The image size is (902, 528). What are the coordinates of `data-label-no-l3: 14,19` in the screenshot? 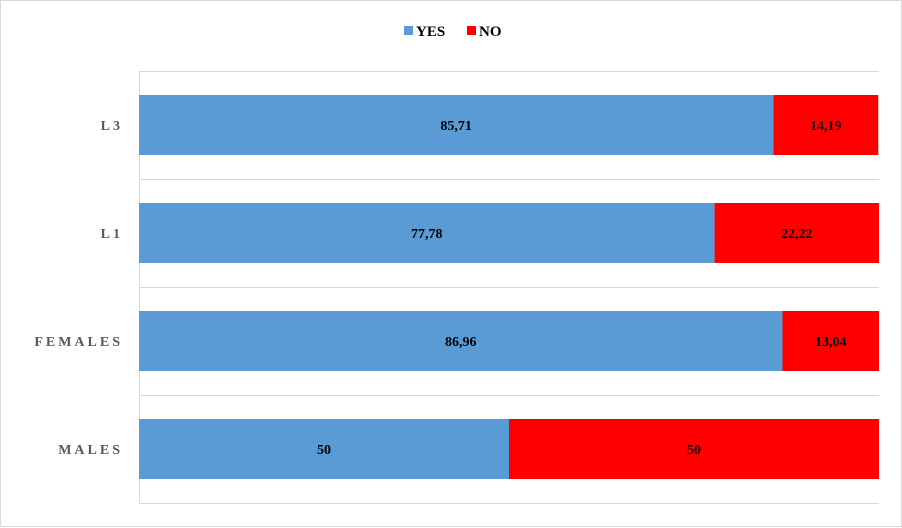 It's located at (826, 126).